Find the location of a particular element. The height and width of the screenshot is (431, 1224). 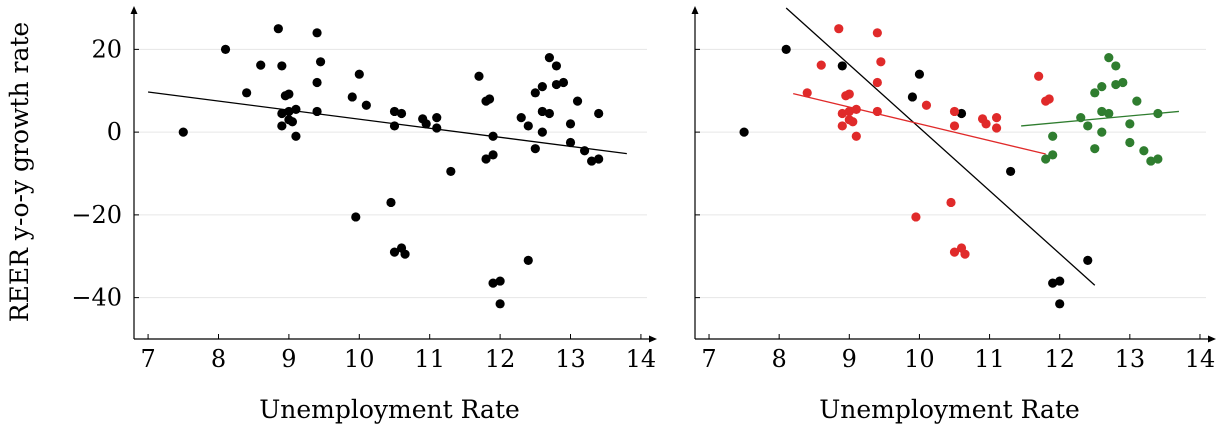

y-tick-label-1: −20 is located at coordinates (96, 215).